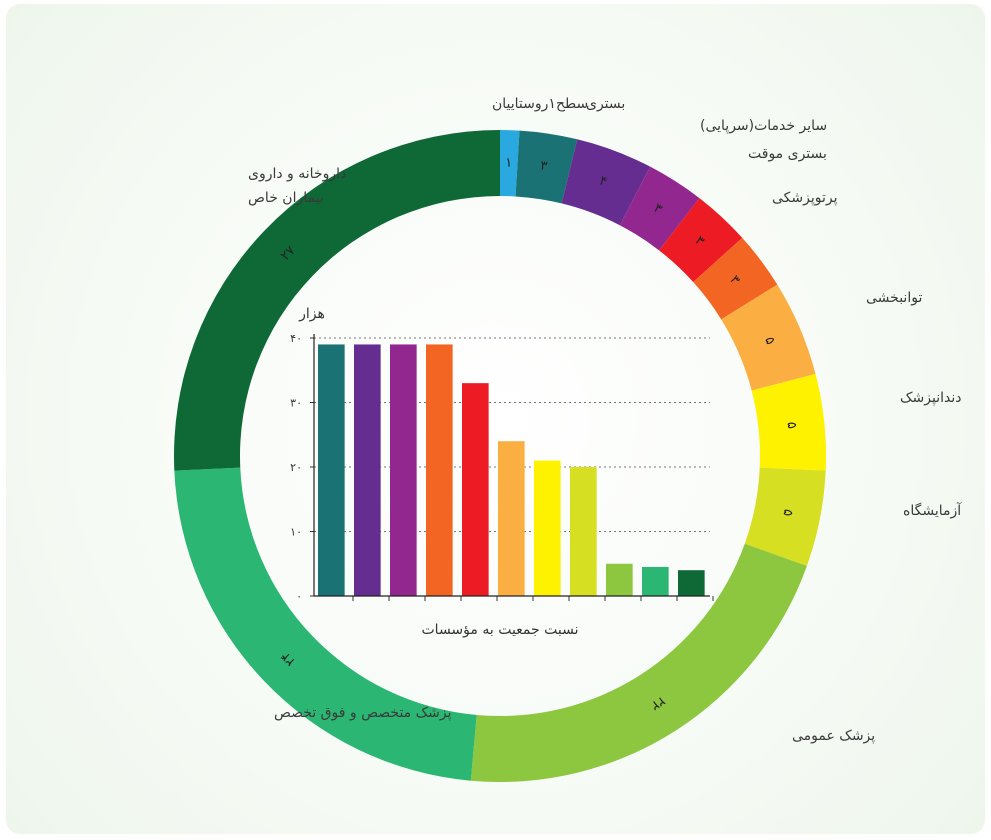 The height and width of the screenshot is (840, 991). I want to click on category-label: دندانپزشک, so click(930, 398).